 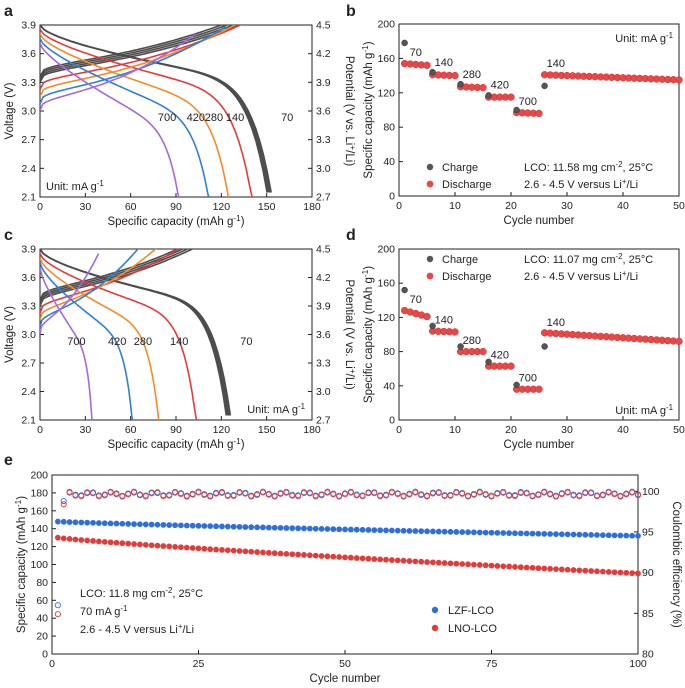 I want to click on panel-label-d: d, so click(x=351, y=235).